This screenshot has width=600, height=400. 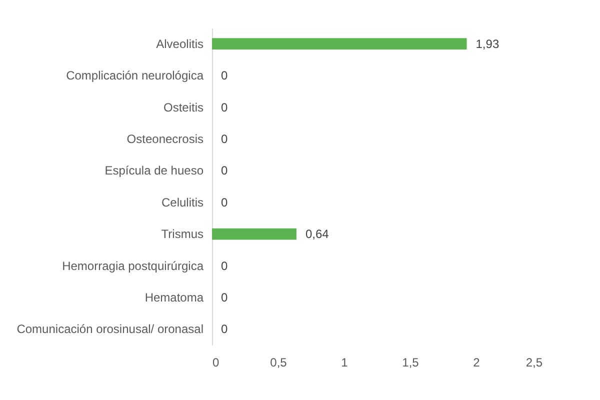 I want to click on y-tick-label: Trismus, so click(x=182, y=234).